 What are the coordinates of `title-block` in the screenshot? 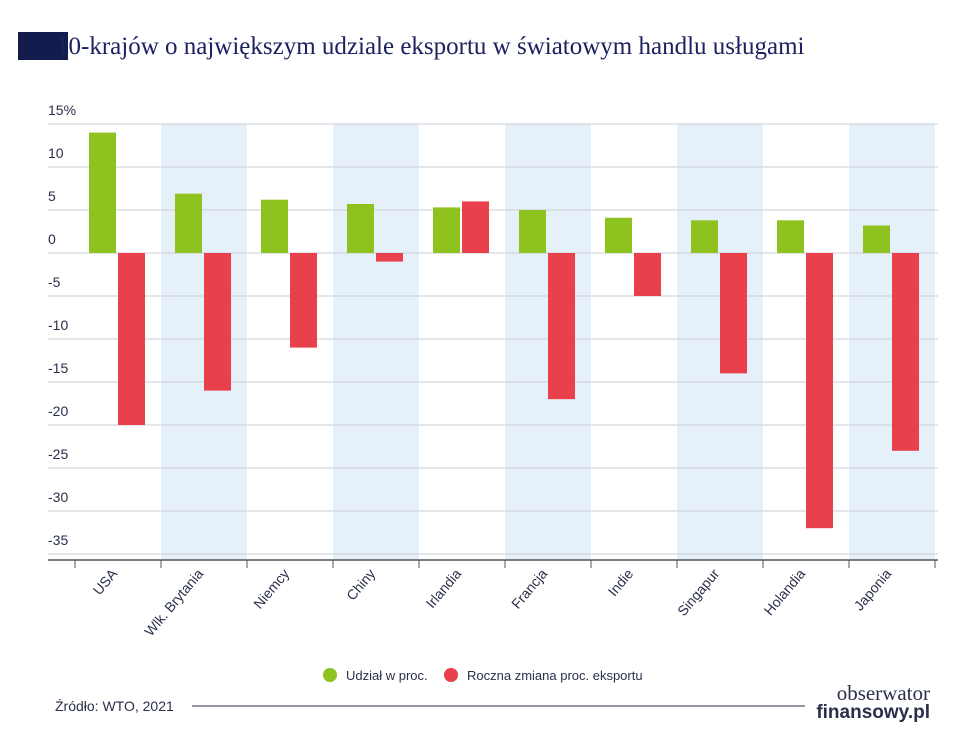 It's located at (43, 46).